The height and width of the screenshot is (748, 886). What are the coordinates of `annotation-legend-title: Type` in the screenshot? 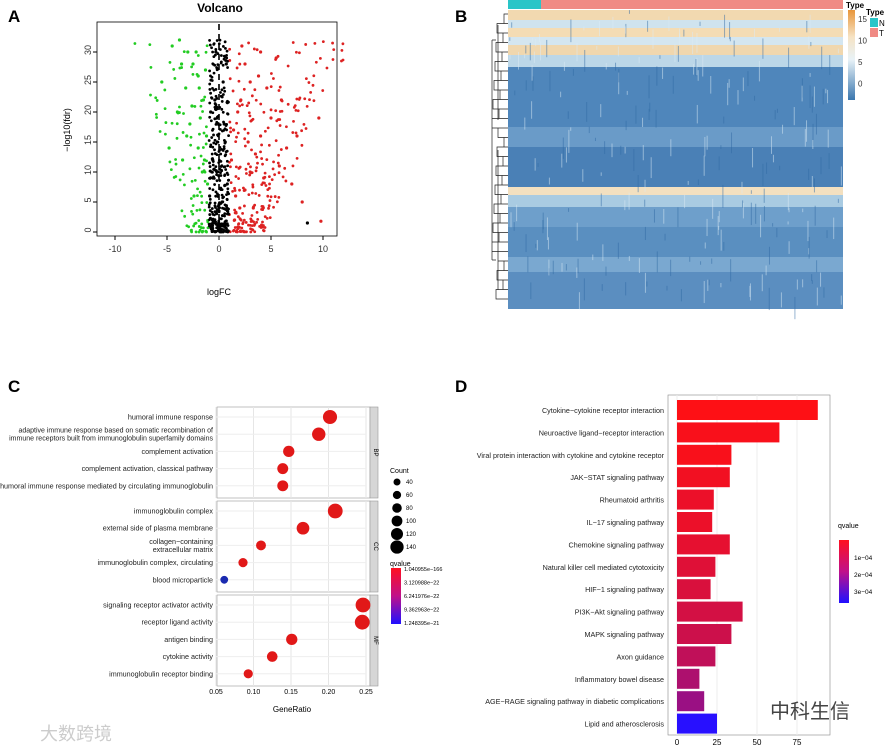 It's located at (875, 12).